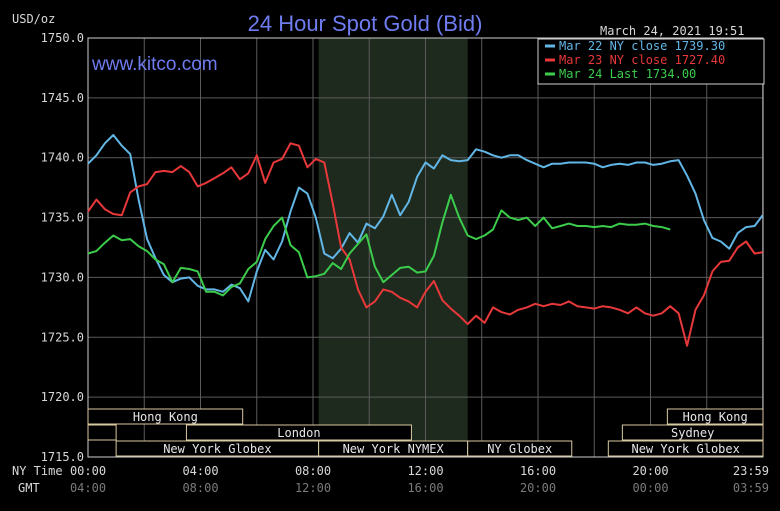 This screenshot has height=511, width=780. I want to click on session-label: London, so click(298, 433).